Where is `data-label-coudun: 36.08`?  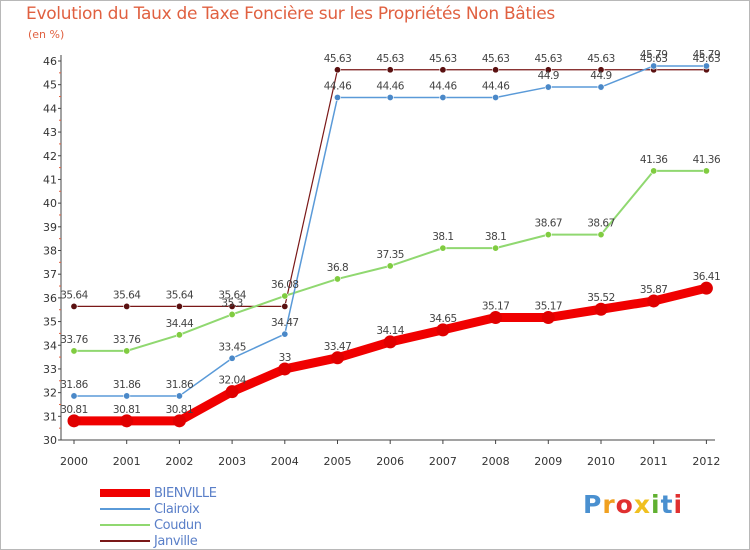 data-label-coudun: 36.08 is located at coordinates (285, 285).